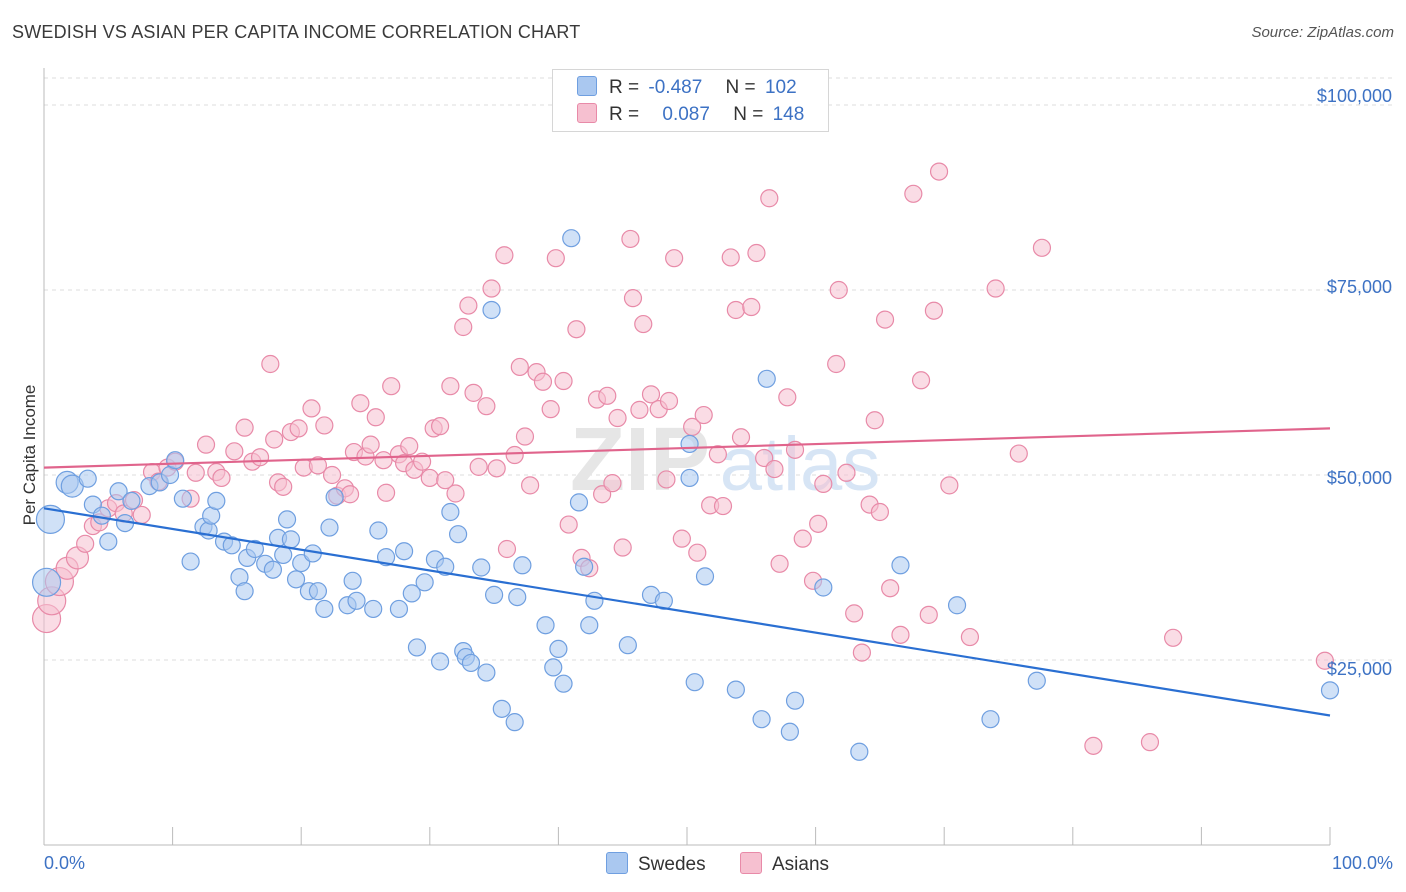 Image resolution: width=1406 pixels, height=892 pixels. Describe the element at coordinates (780, 87) in the screenshot. I see `legend-n-value-swedes: 102` at that location.